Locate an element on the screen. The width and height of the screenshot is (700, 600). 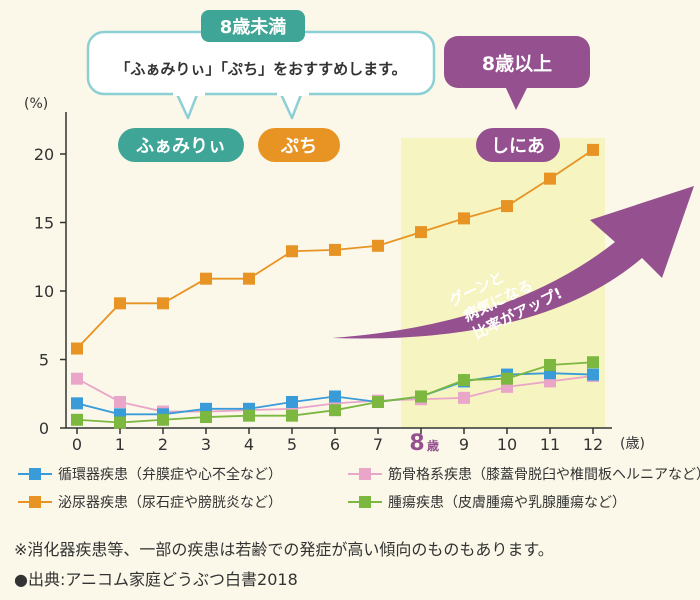
over8-title: 8歳以上 is located at coordinates (517, 64).